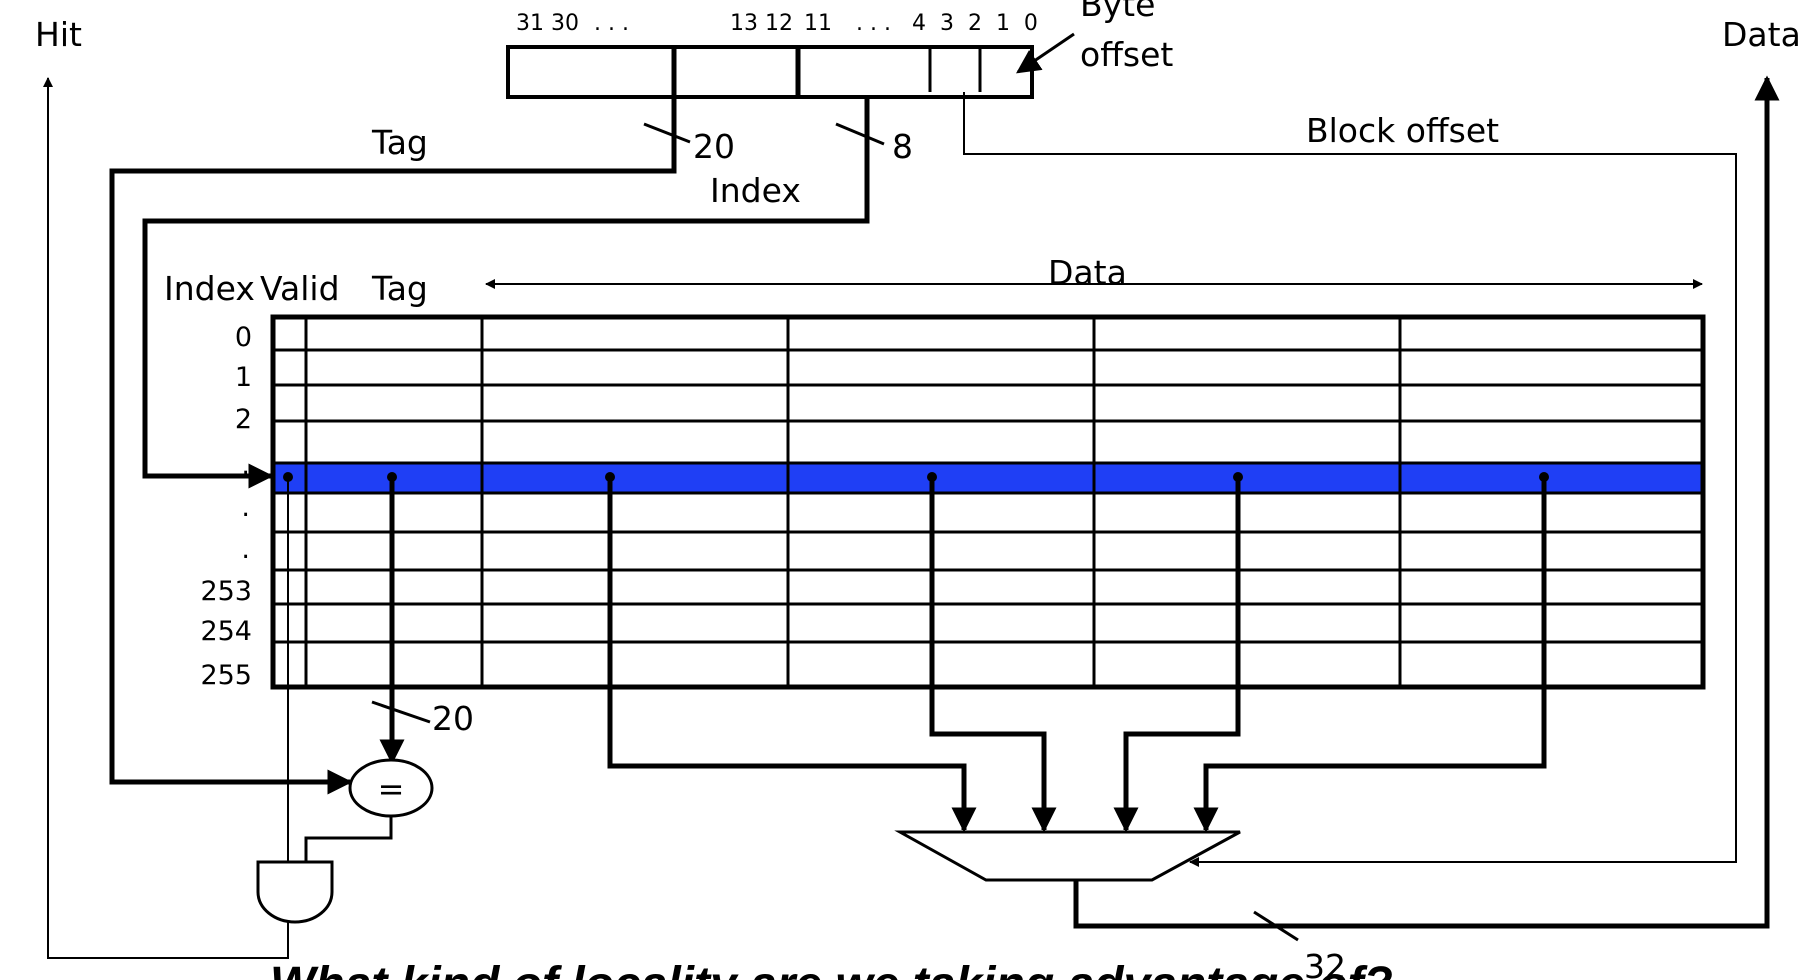 This screenshot has height=980, width=1804. Describe the element at coordinates (988, 478) in the screenshot. I see `selected-cache-line` at that location.